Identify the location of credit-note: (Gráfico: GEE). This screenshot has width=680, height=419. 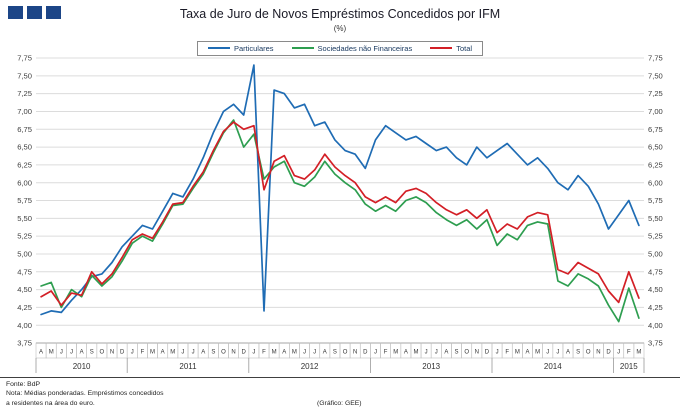
(339, 403).